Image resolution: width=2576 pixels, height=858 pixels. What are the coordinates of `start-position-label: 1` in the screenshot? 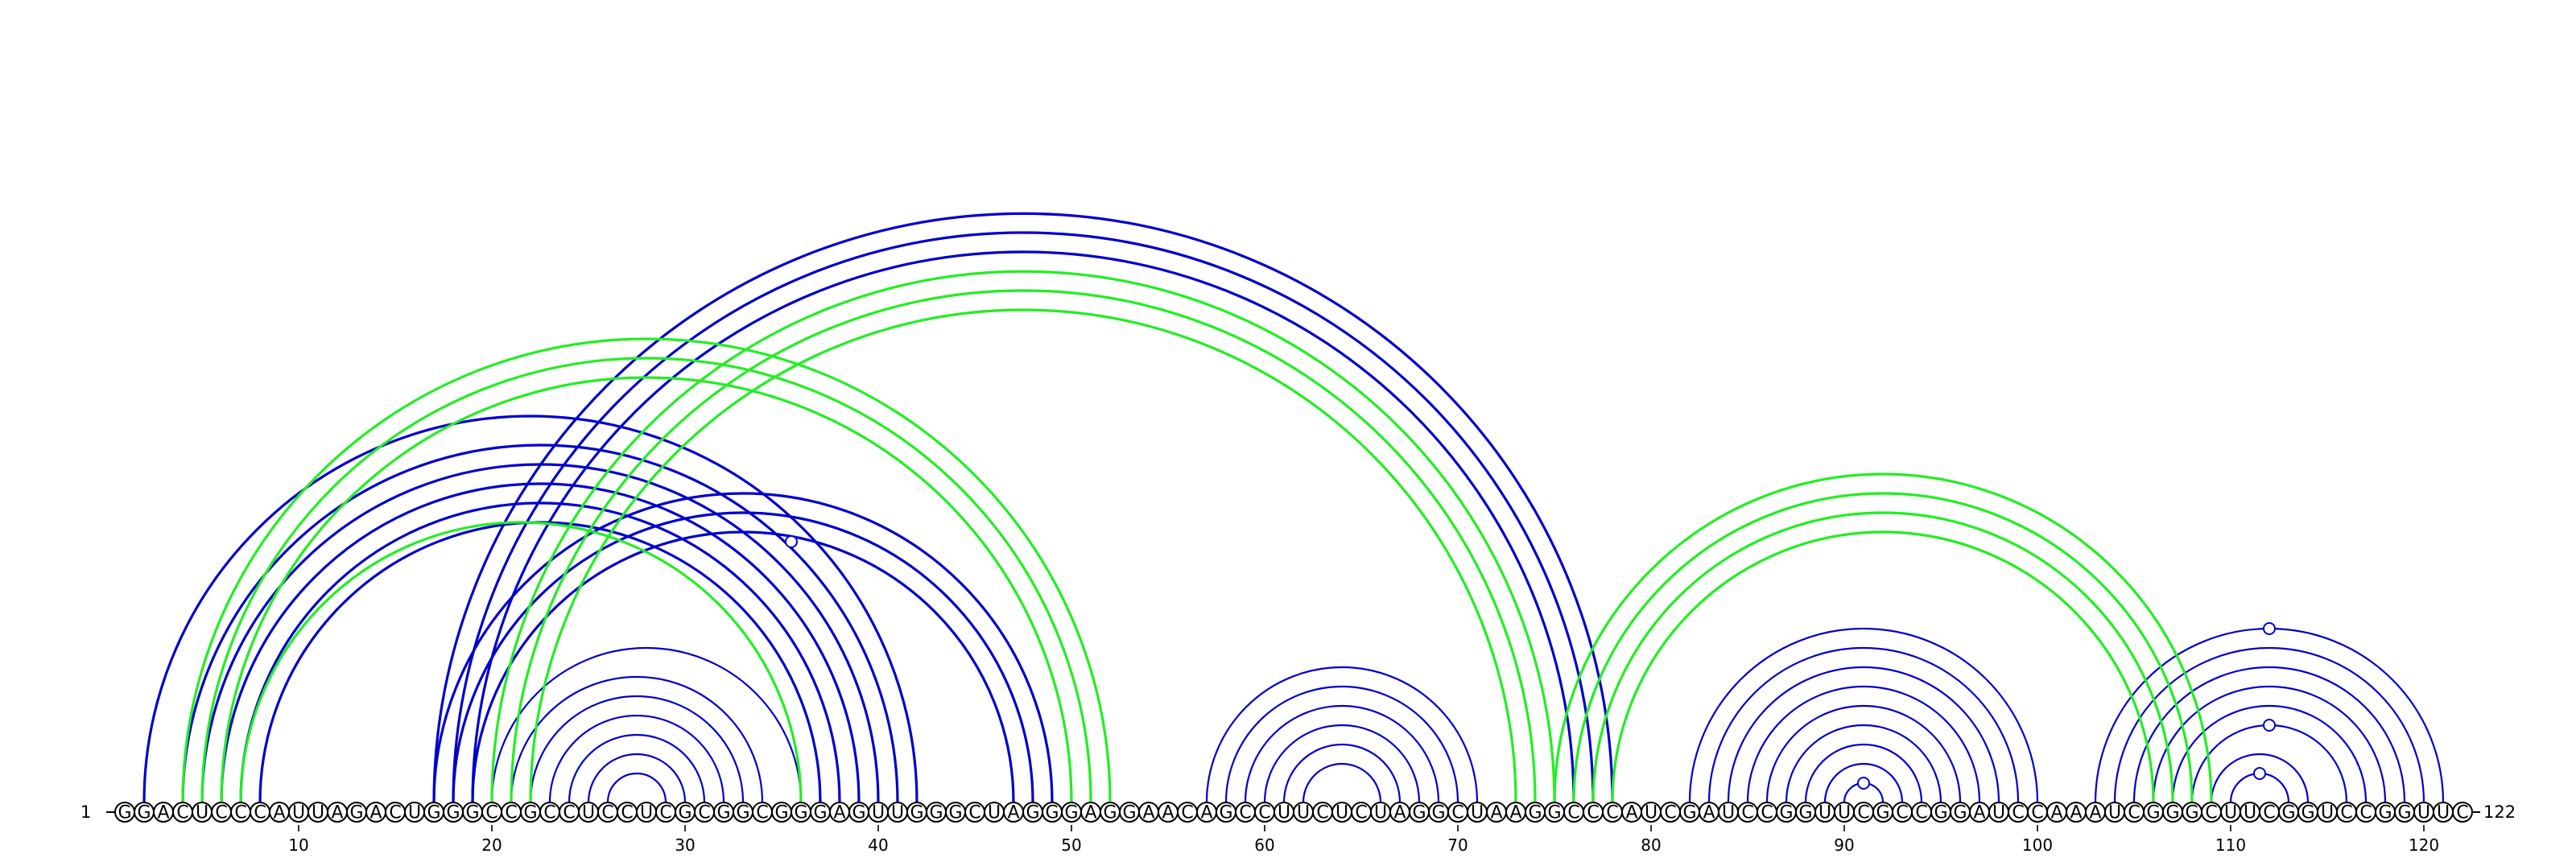 It's located at (85, 812).